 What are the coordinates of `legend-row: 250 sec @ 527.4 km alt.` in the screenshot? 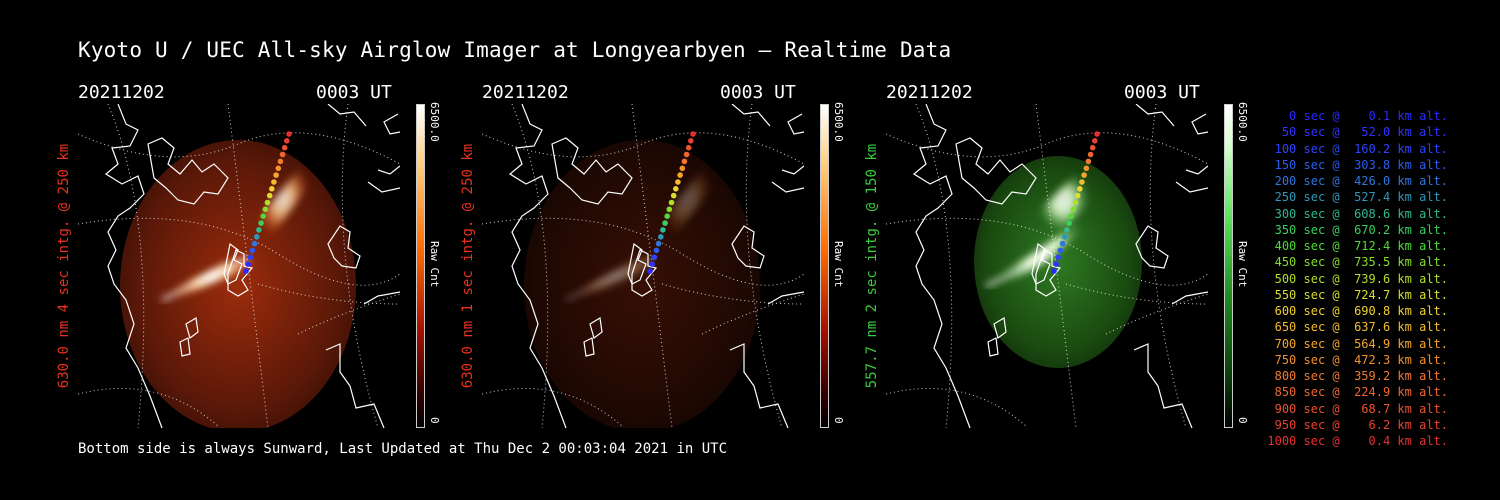 It's located at (1357, 197).